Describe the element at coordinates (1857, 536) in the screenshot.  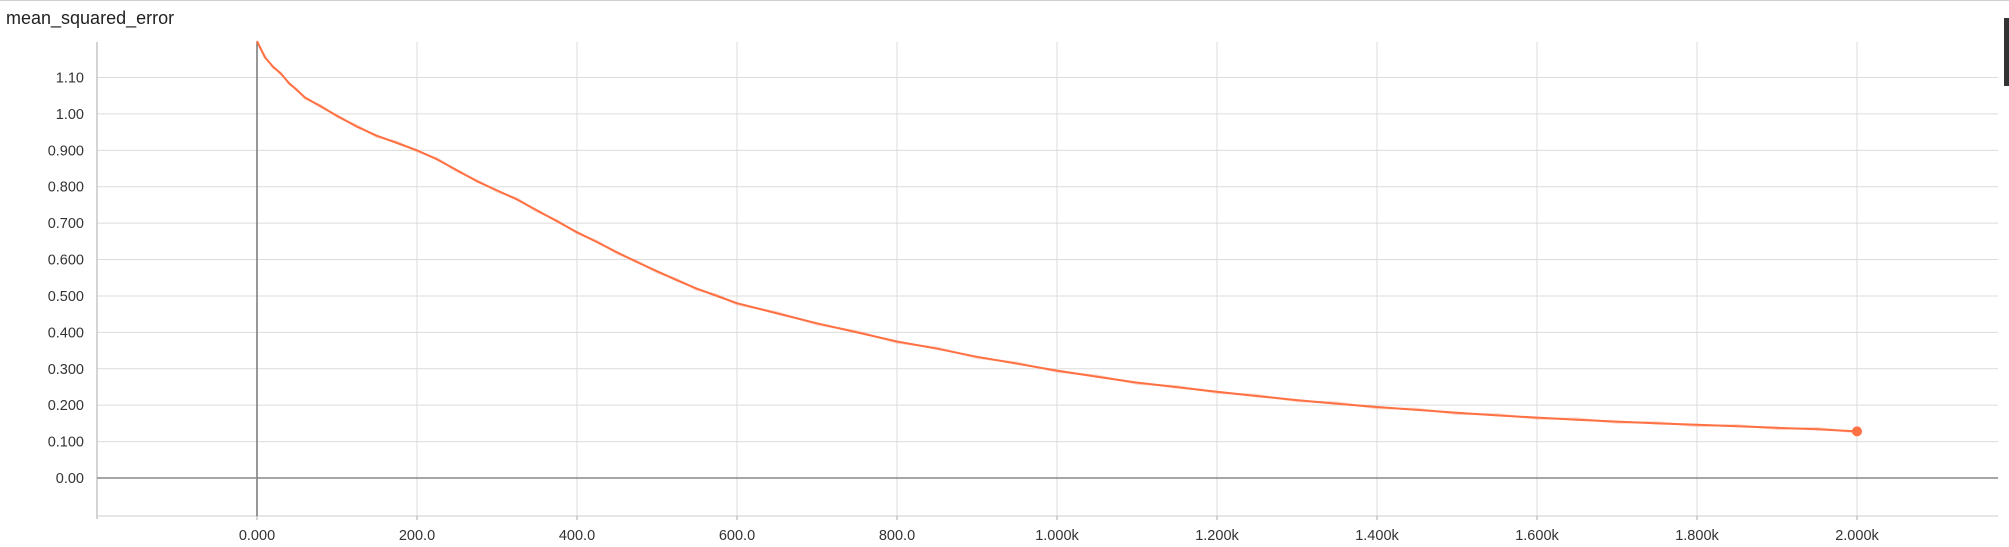
I see `x-tick-label: 2.000k` at that location.